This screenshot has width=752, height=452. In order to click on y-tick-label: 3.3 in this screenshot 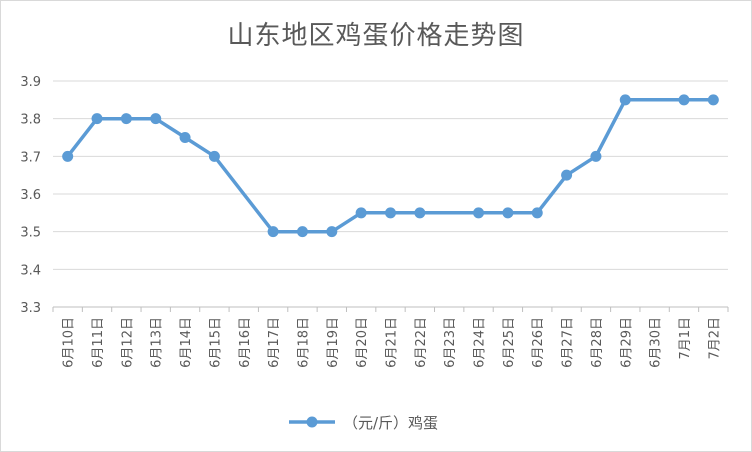, I will do `click(30, 308)`.